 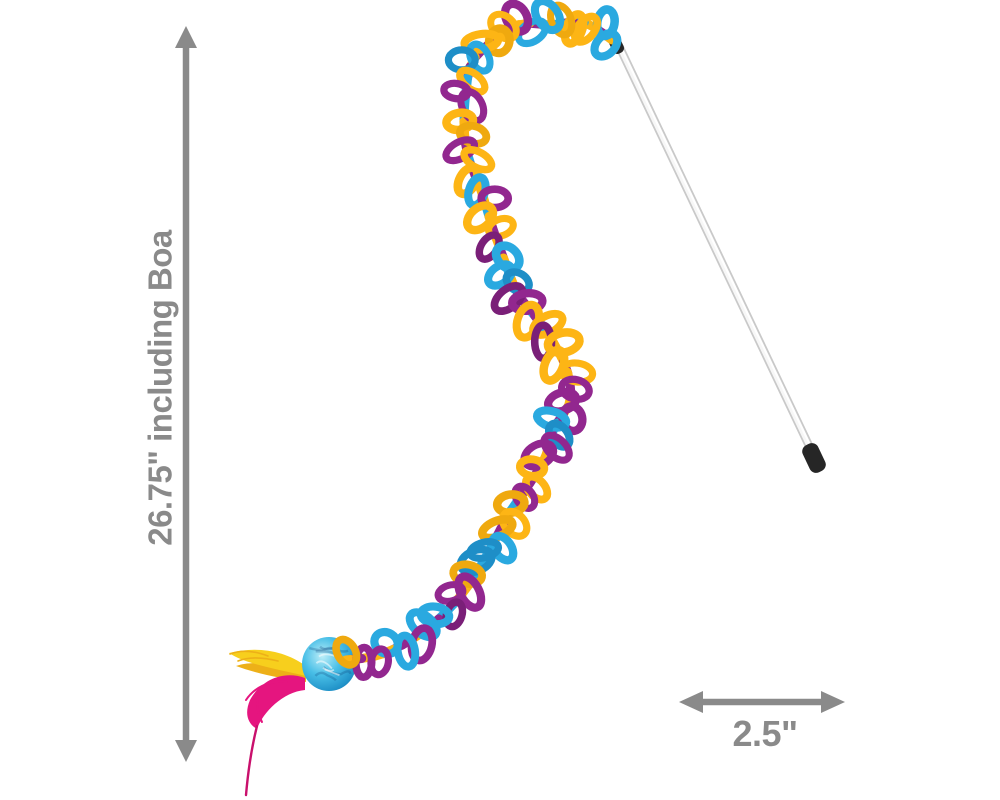 I want to click on vertical-dimension-arrow, so click(x=186, y=394).